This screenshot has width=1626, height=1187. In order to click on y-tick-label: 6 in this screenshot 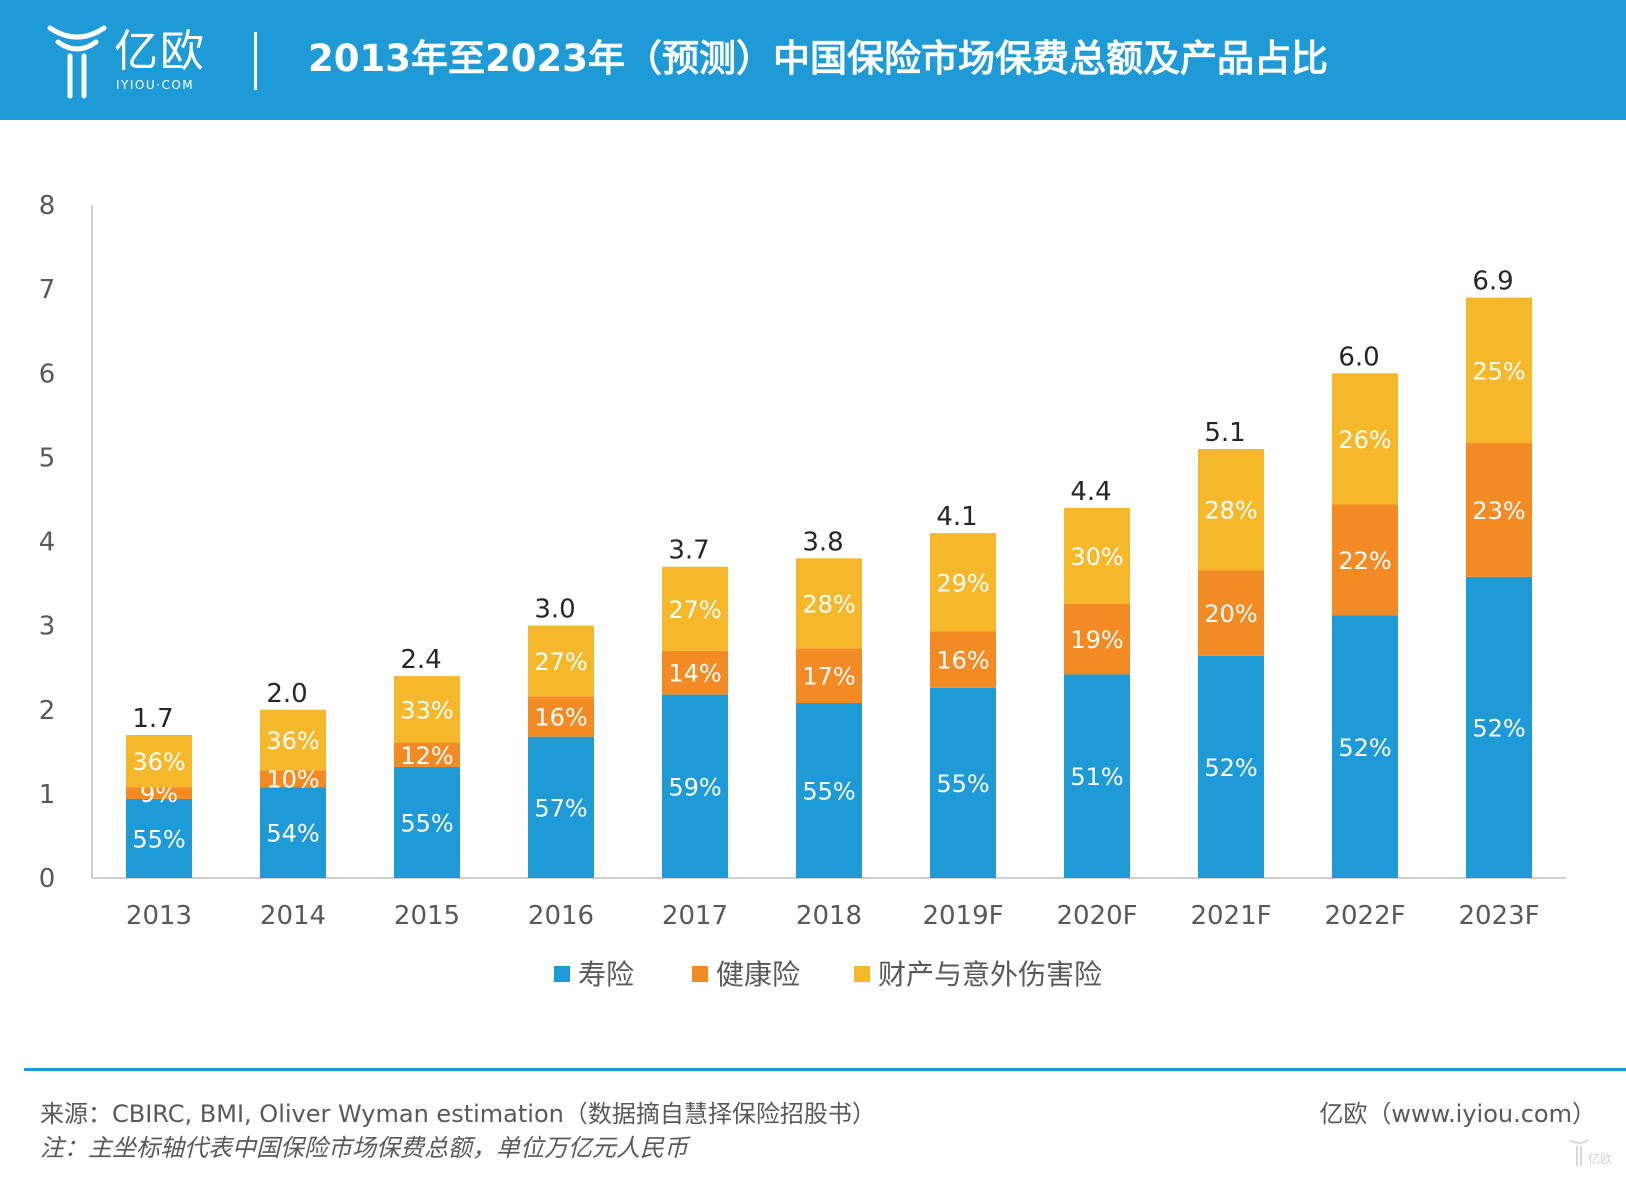, I will do `click(47, 374)`.